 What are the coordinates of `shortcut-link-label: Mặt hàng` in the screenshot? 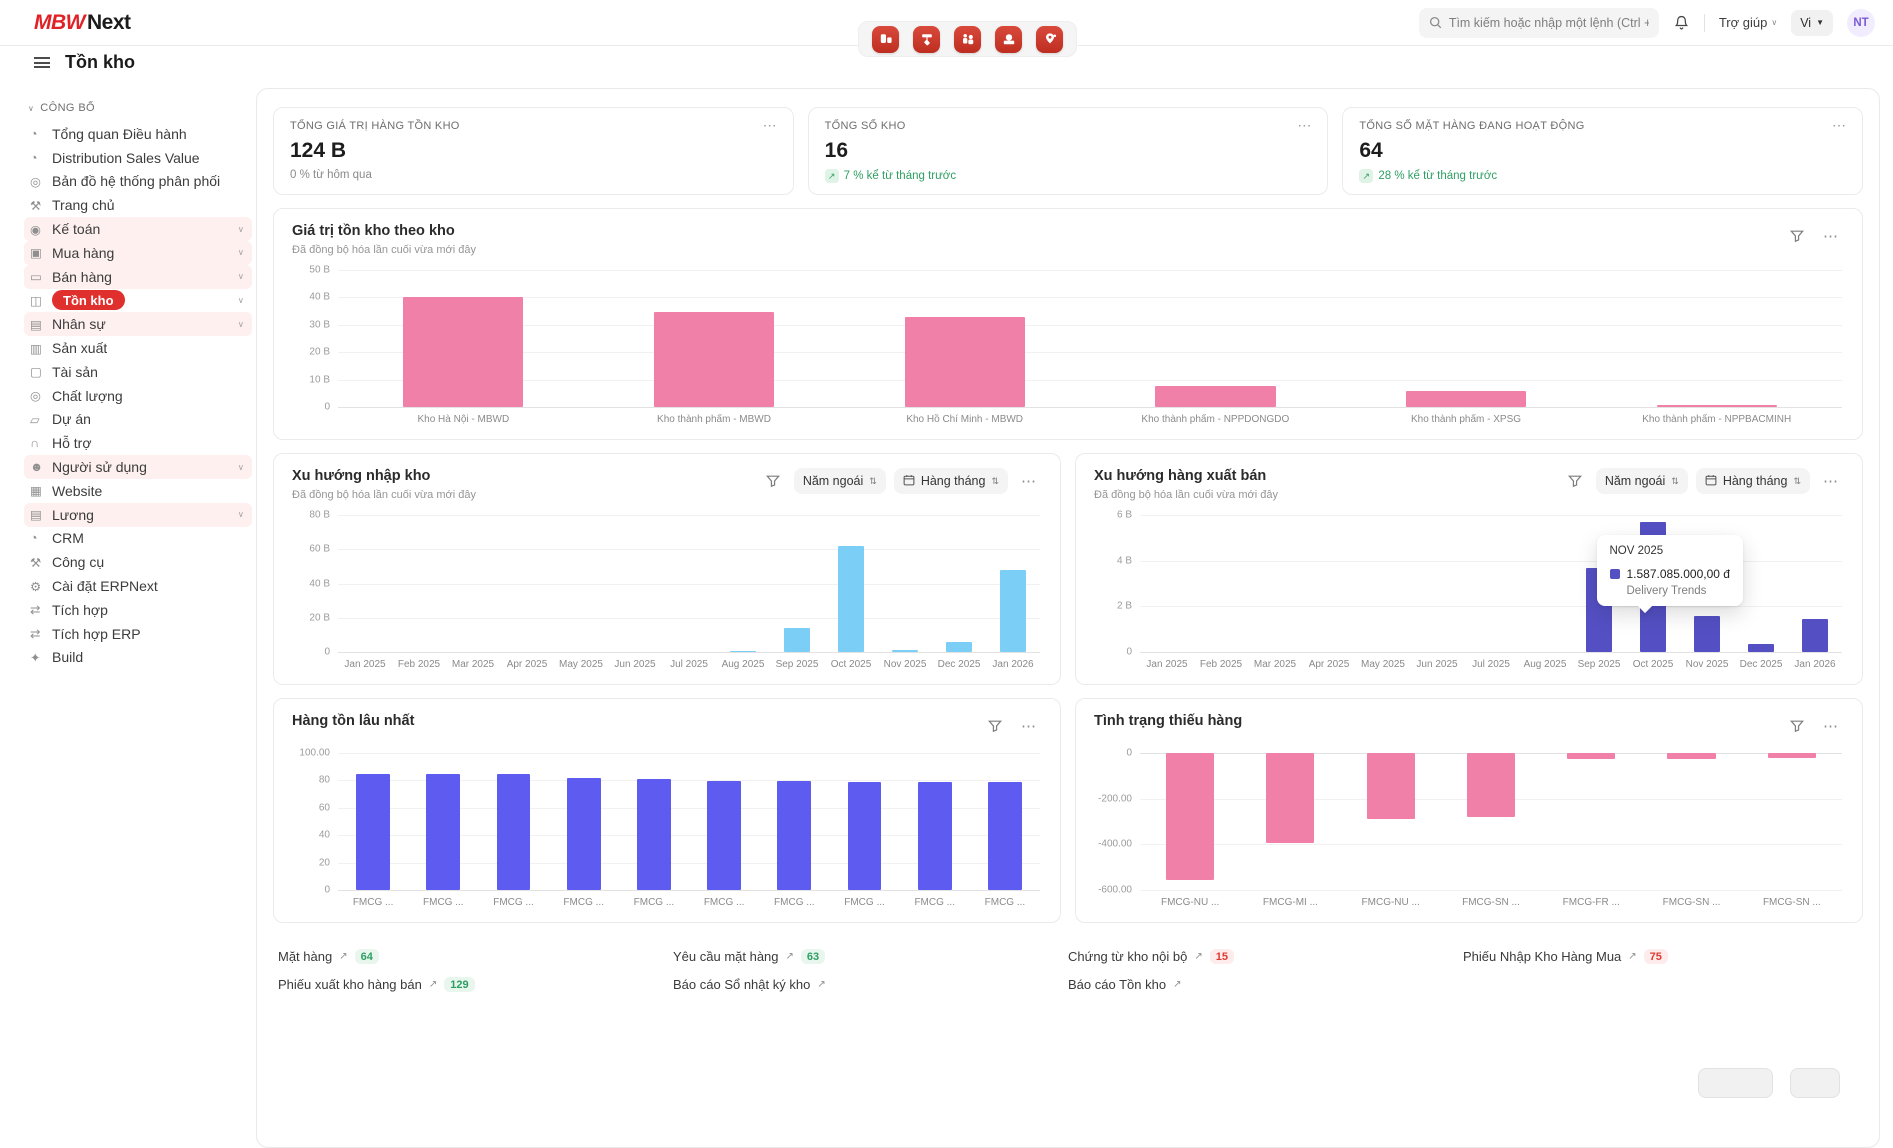 It's located at (305, 956).